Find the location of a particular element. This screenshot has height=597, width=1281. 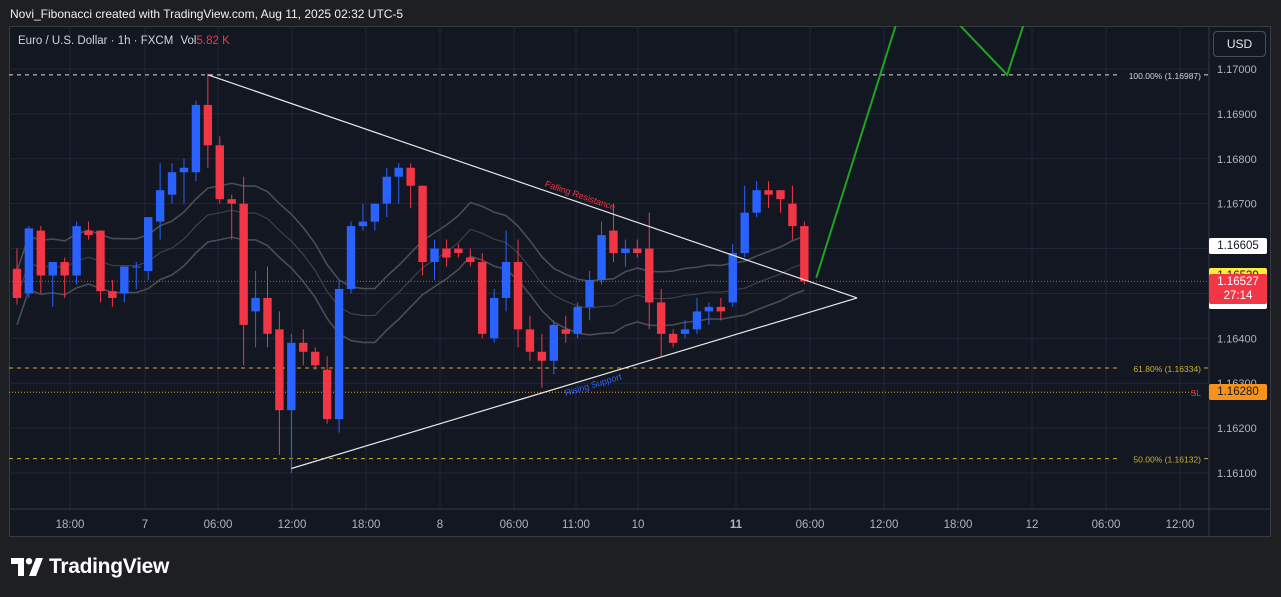

trendline is located at coordinates (574, 383).